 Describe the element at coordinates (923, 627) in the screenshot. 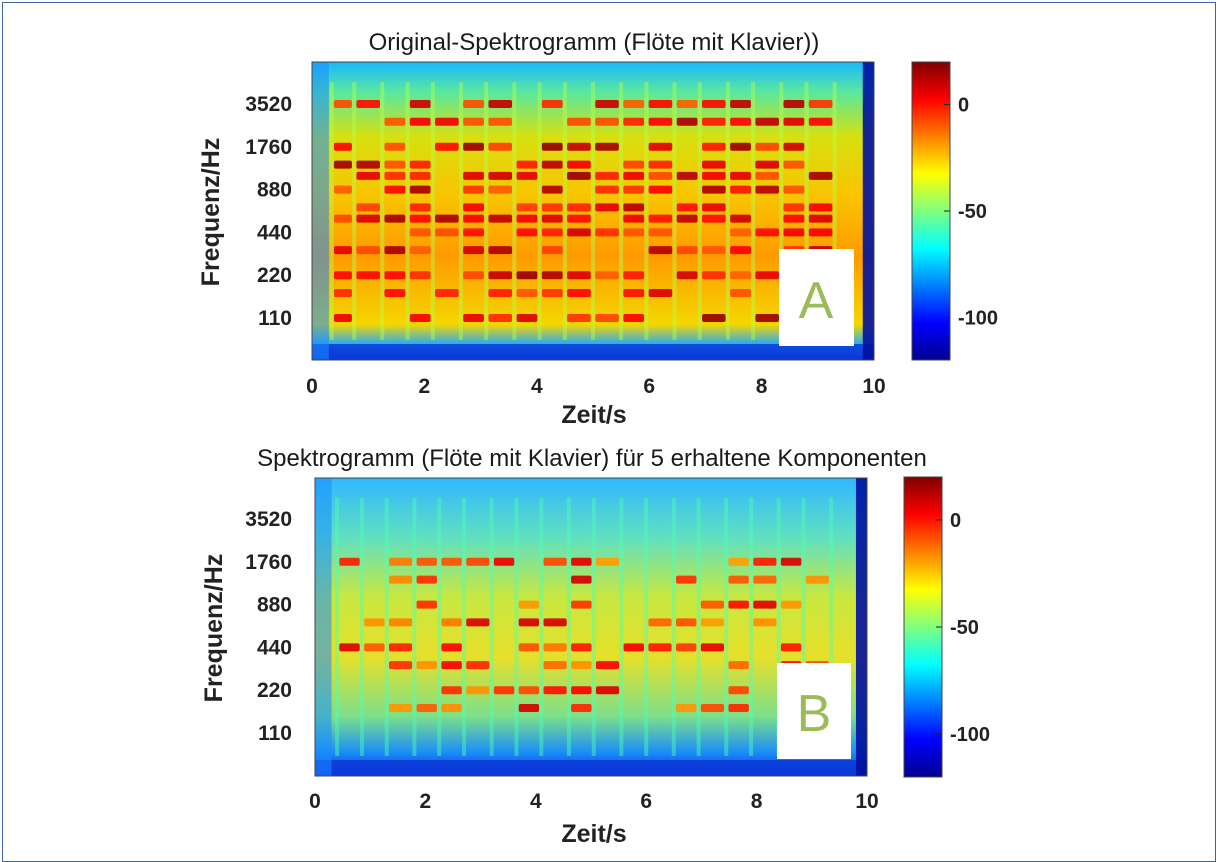

I see `colorbar` at that location.